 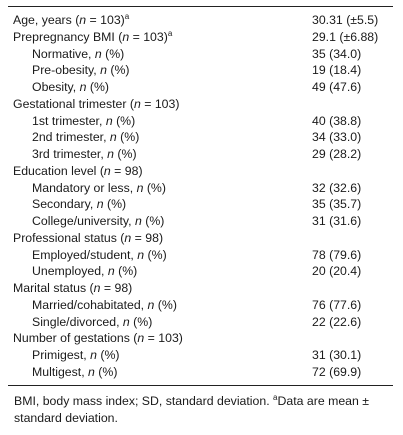 I want to click on footnote-superscript: a, so click(x=275, y=397).